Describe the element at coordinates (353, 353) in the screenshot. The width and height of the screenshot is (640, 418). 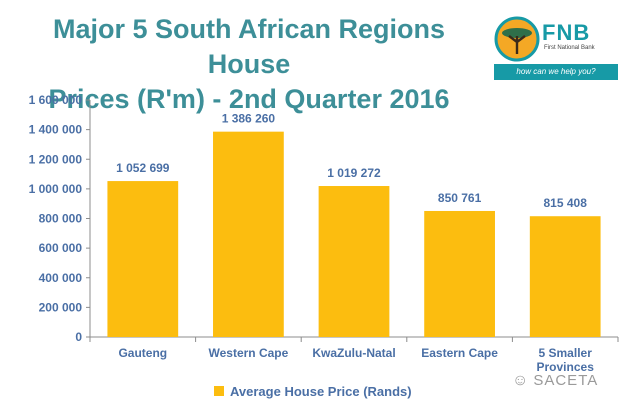
I see `x-tick-label: KwaZulu-Natal` at that location.